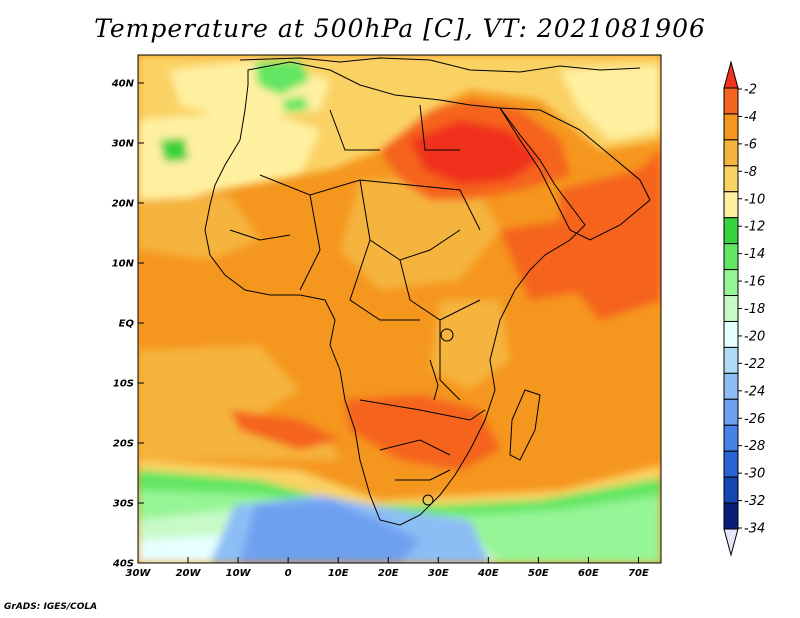 This screenshot has width=800, height=618. Describe the element at coordinates (754, 227) in the screenshot. I see `colorbar-label: -12` at that location.